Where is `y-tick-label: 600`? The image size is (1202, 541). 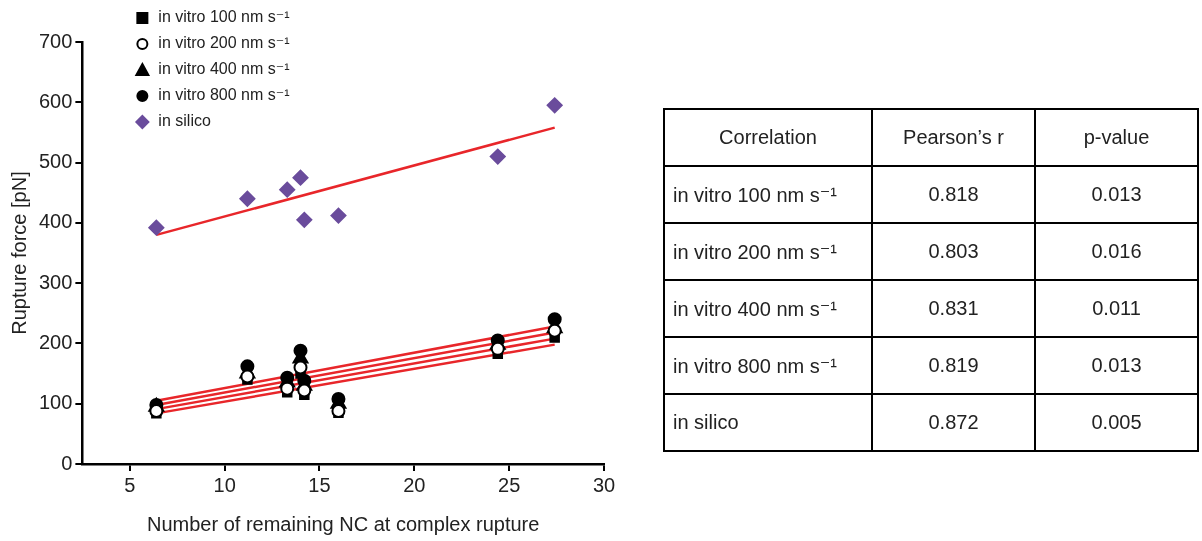
y-tick-label: 600 is located at coordinates (55, 100).